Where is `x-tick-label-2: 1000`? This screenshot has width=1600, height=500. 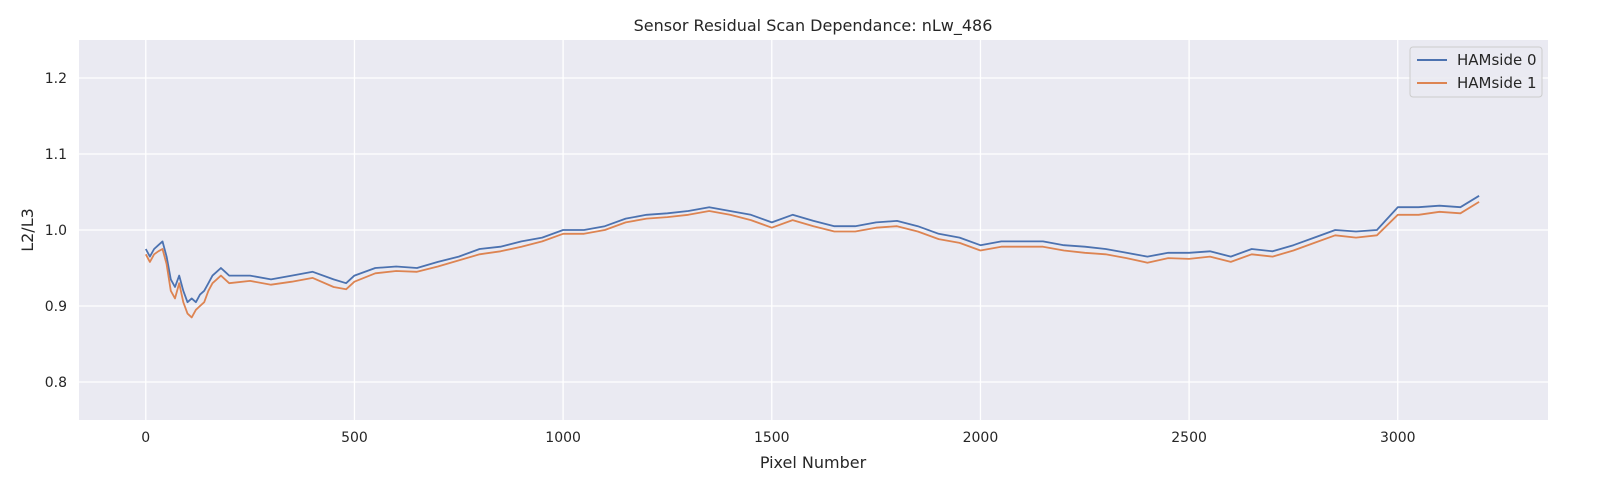
x-tick-label-2: 1000 is located at coordinates (563, 438).